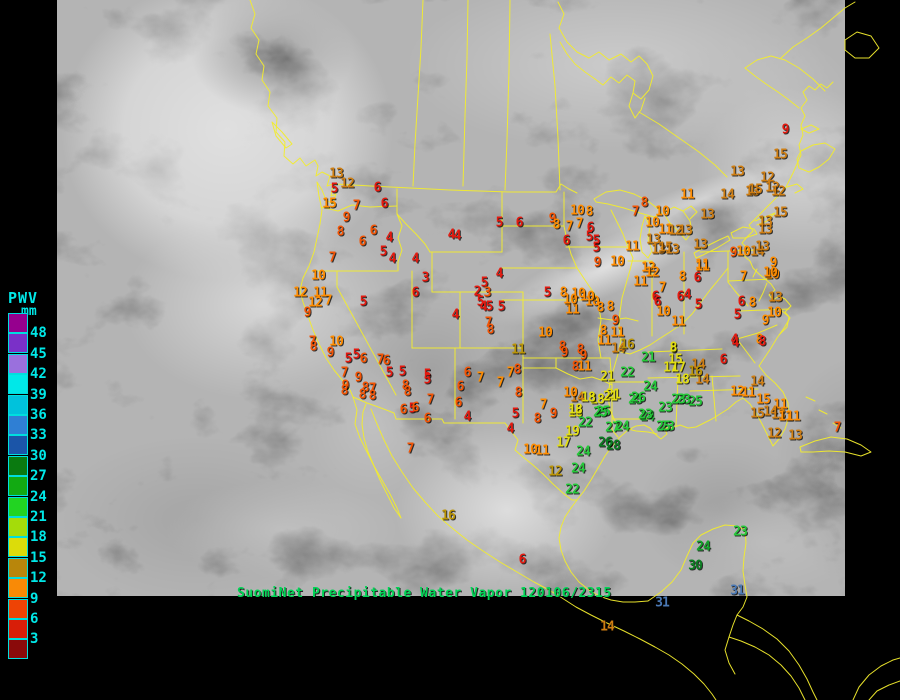  I want to click on scale-tick-label: 33, so click(38, 435).